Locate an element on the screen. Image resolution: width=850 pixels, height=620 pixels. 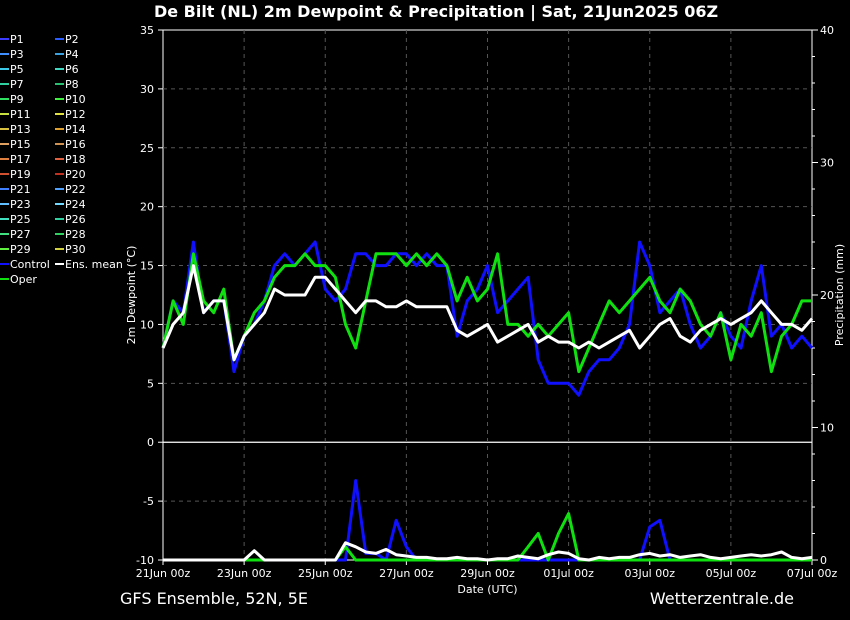
y-tick-label-left: 0 is located at coordinates (150, 442).